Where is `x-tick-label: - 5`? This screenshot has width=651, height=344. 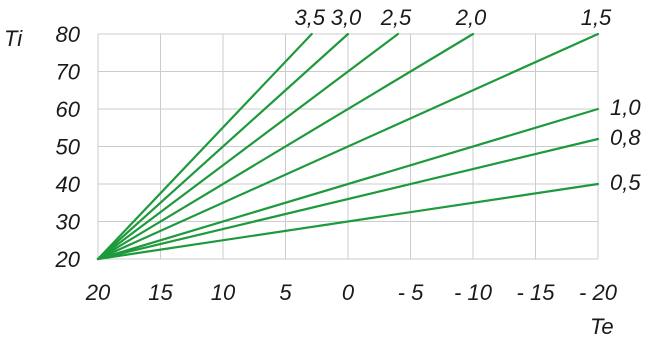 x-tick-label: - 5 is located at coordinates (411, 292).